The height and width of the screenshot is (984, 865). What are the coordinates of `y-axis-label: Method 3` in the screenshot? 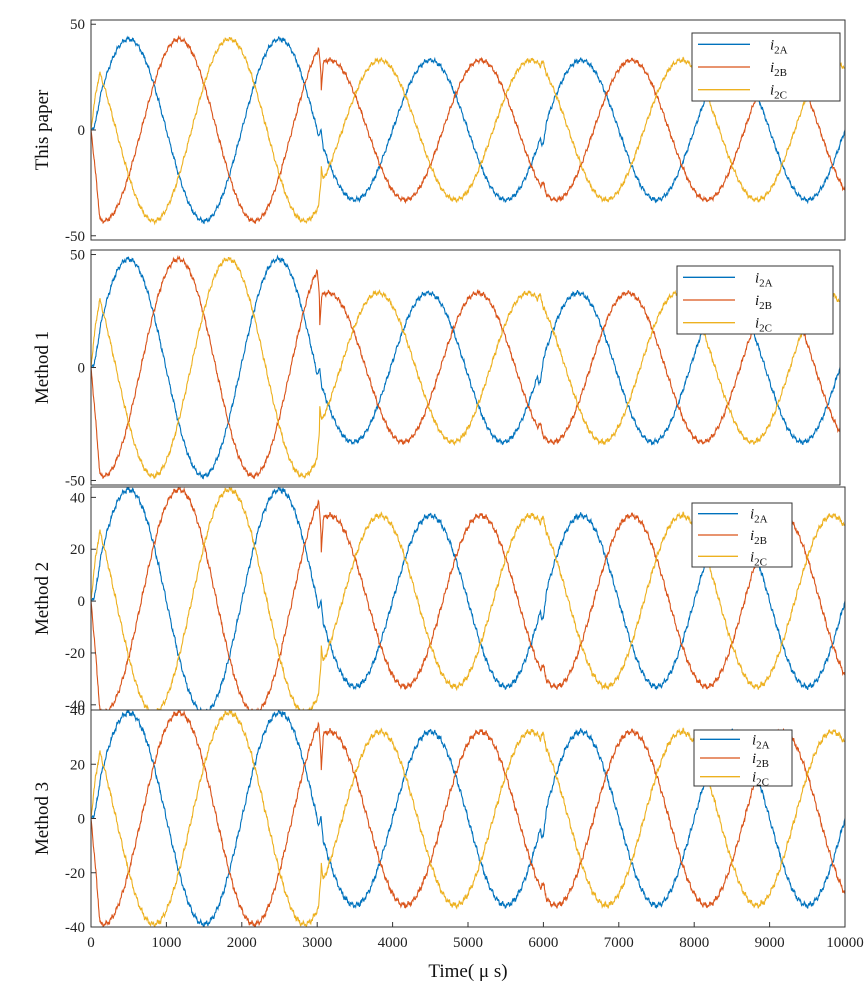 It's located at (42, 818).